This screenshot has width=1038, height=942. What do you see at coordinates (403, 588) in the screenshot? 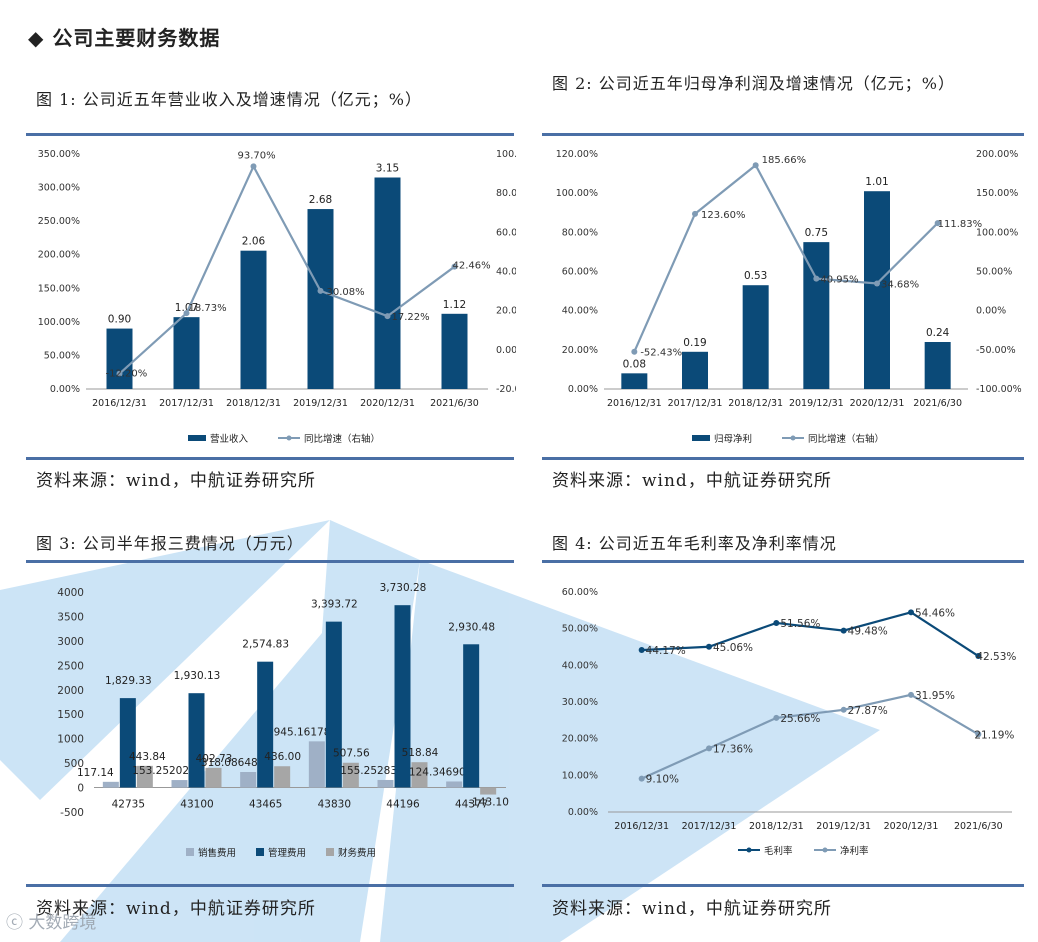
I see `bar-data-label: 3,730.28` at bounding box center [403, 588].